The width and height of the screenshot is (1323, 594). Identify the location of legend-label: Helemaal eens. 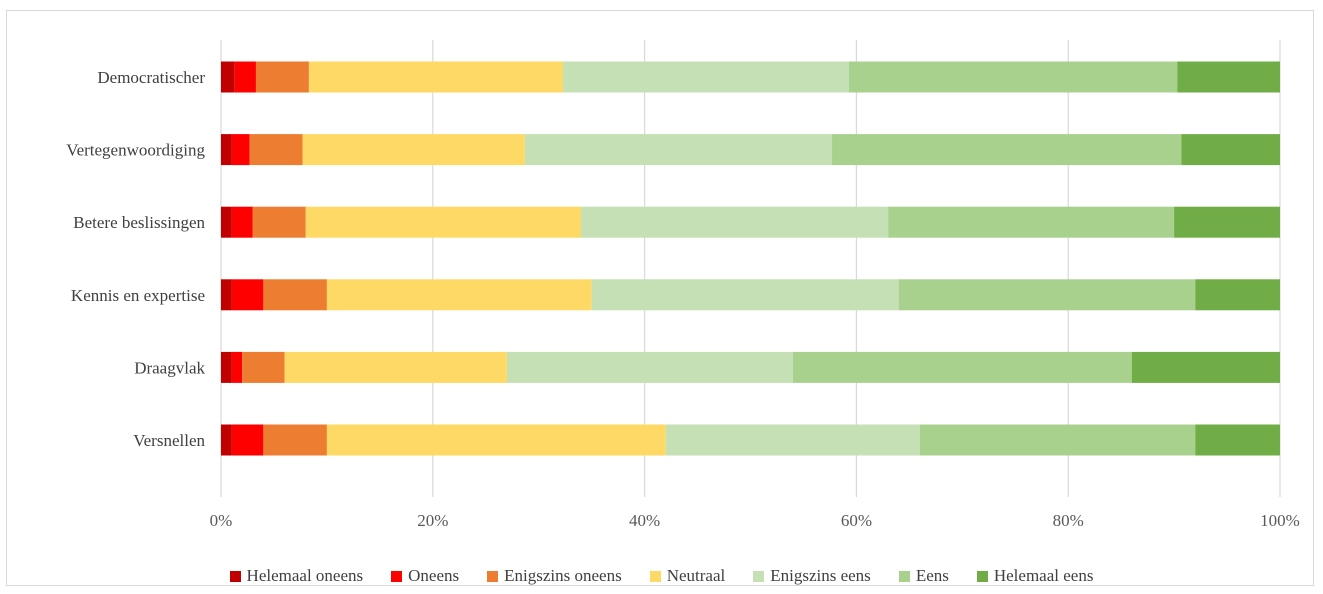
(1043, 575).